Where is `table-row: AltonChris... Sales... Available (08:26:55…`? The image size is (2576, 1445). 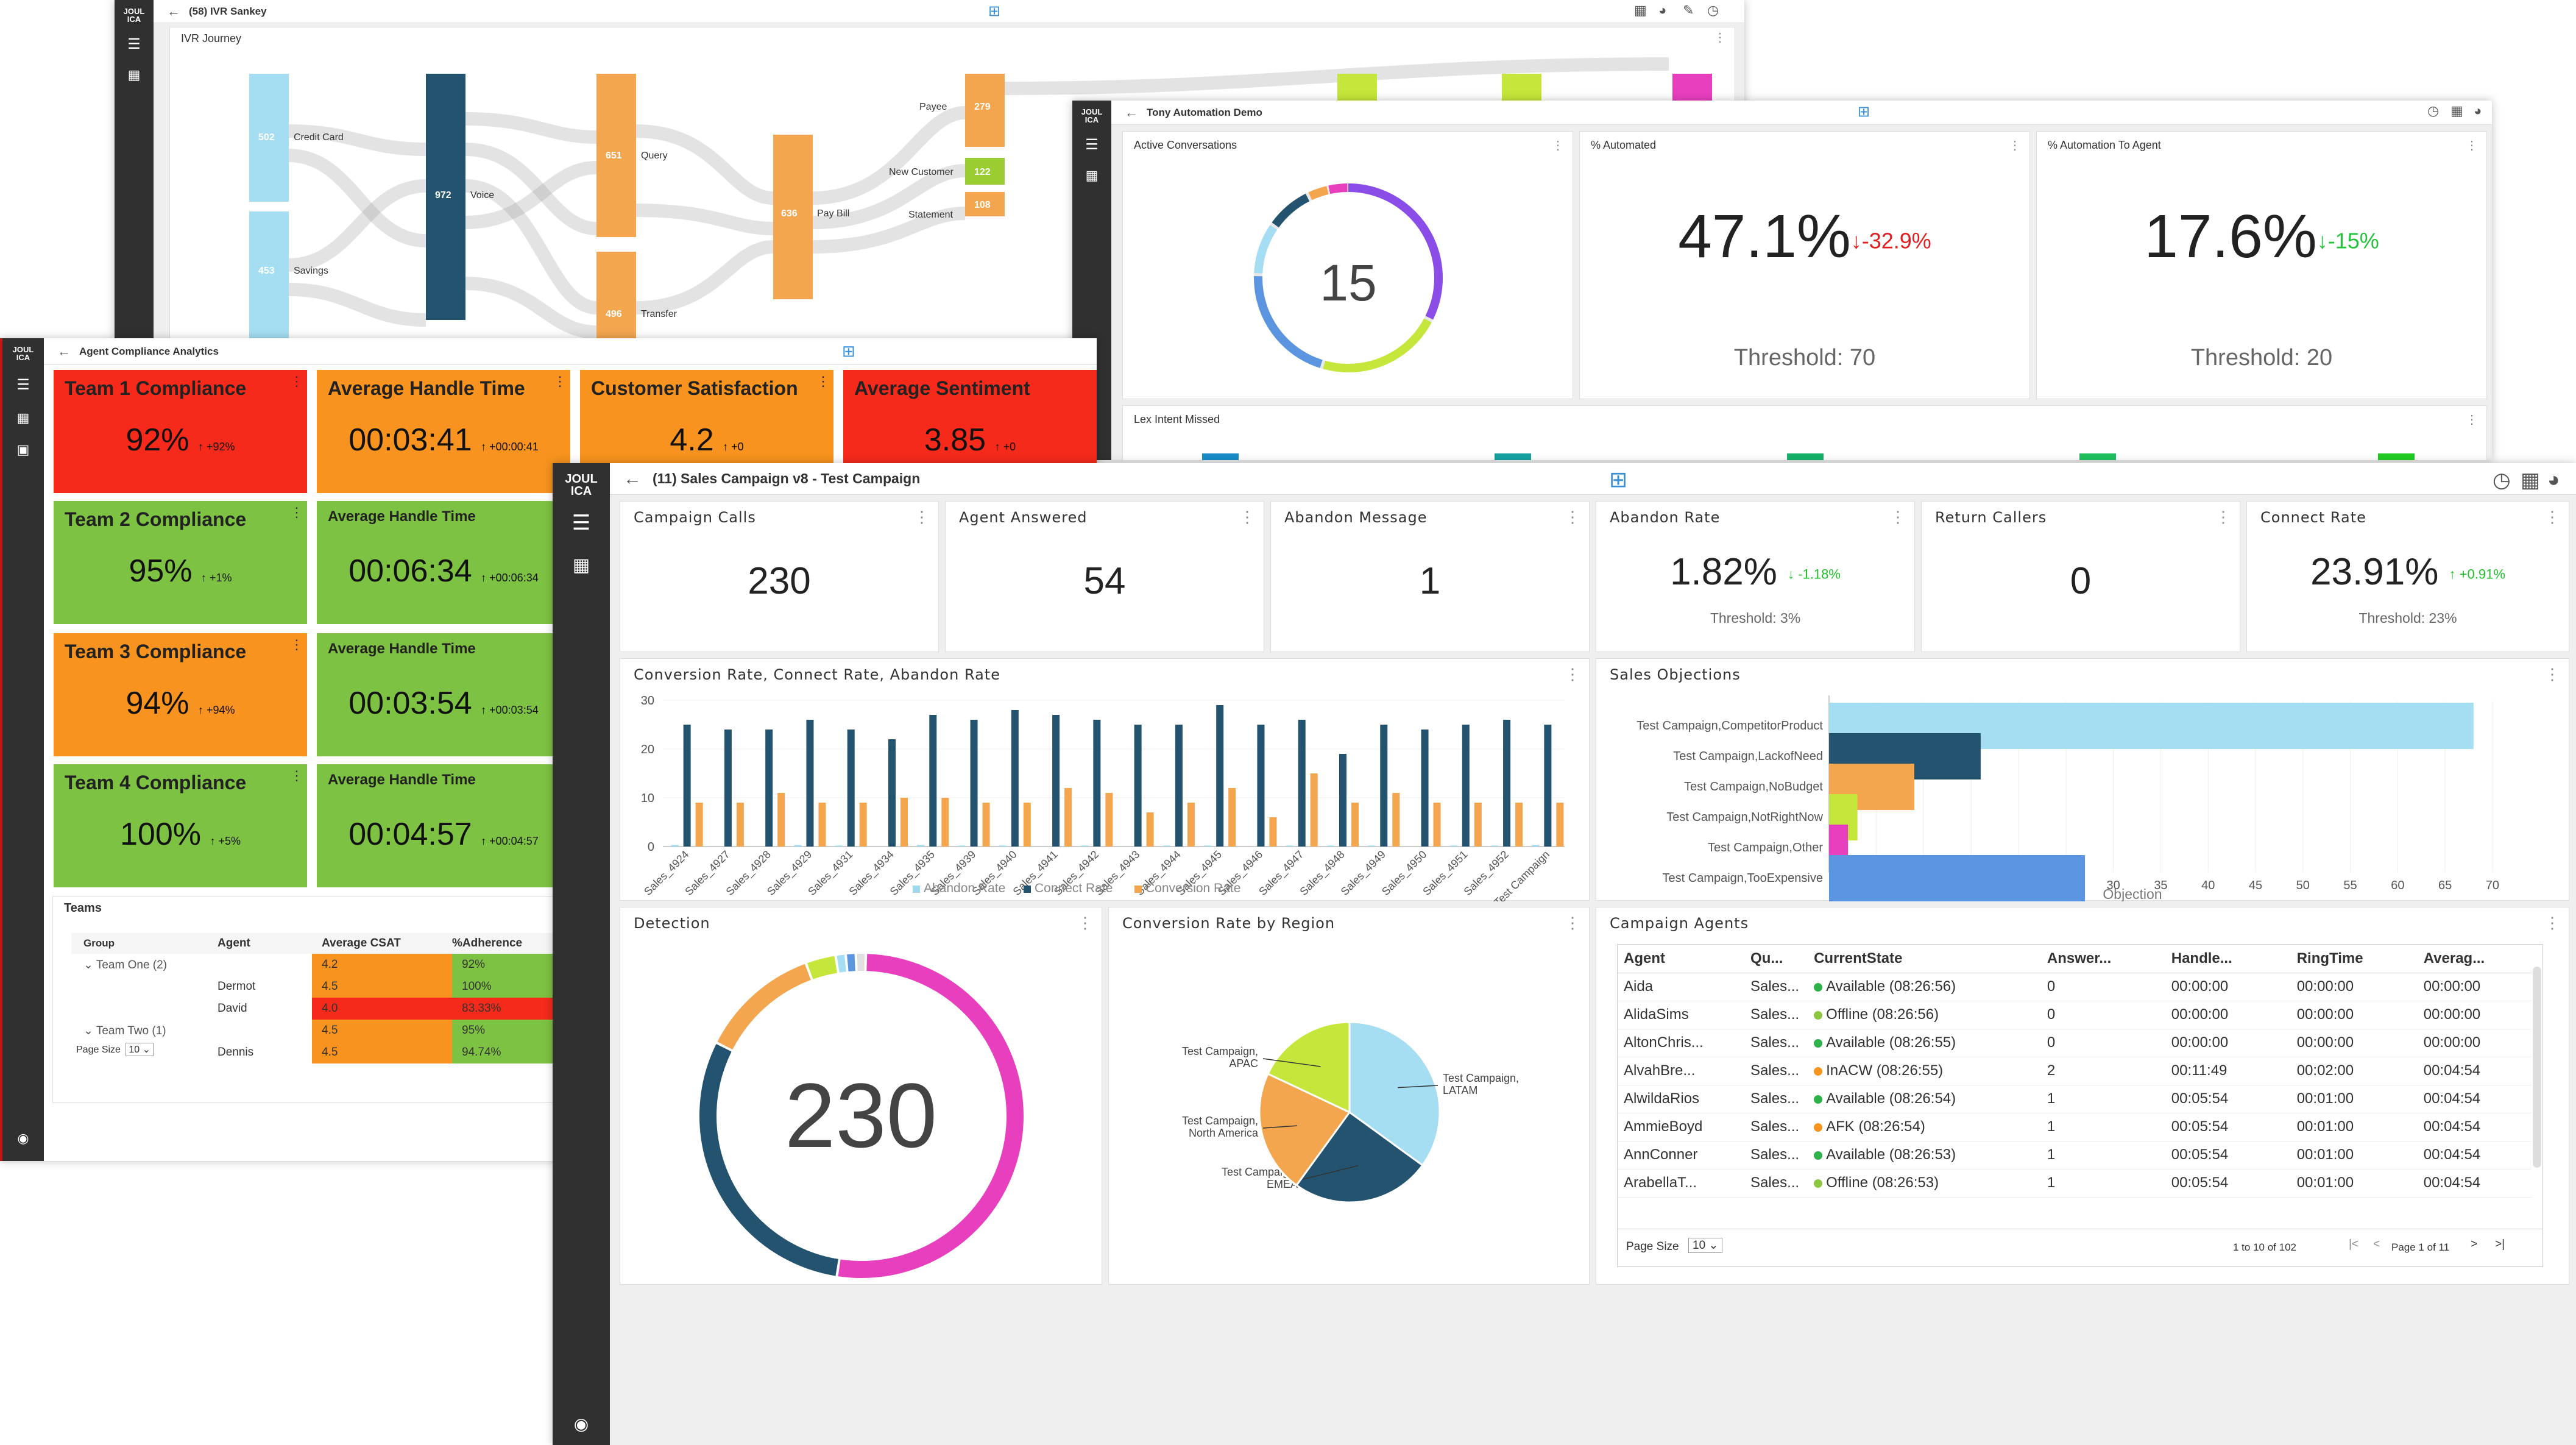
table-row: AltonChris... Sales... Available (08:26:55… is located at coordinates (2075, 1043).